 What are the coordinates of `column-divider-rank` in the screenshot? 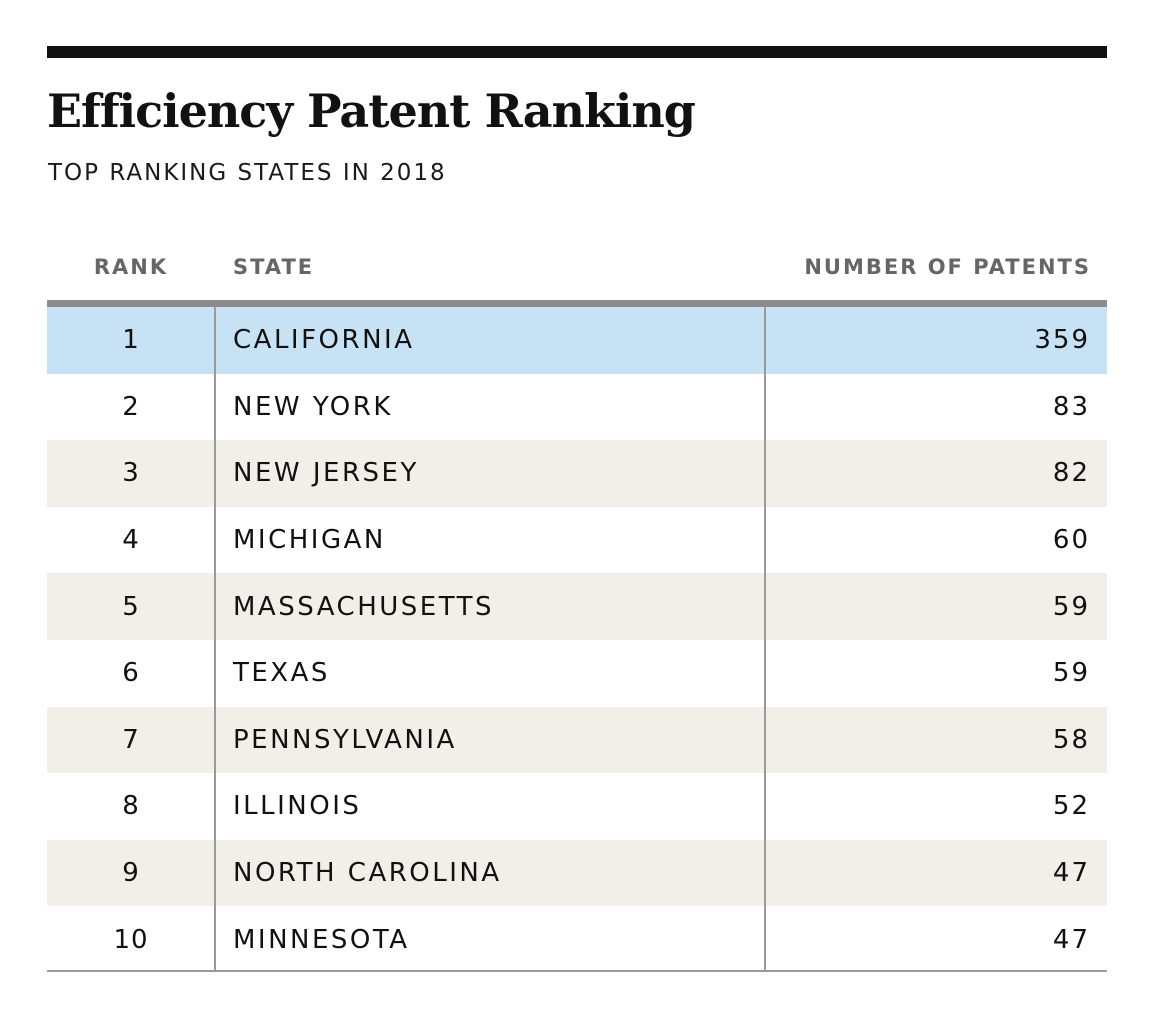 It's located at (215, 639).